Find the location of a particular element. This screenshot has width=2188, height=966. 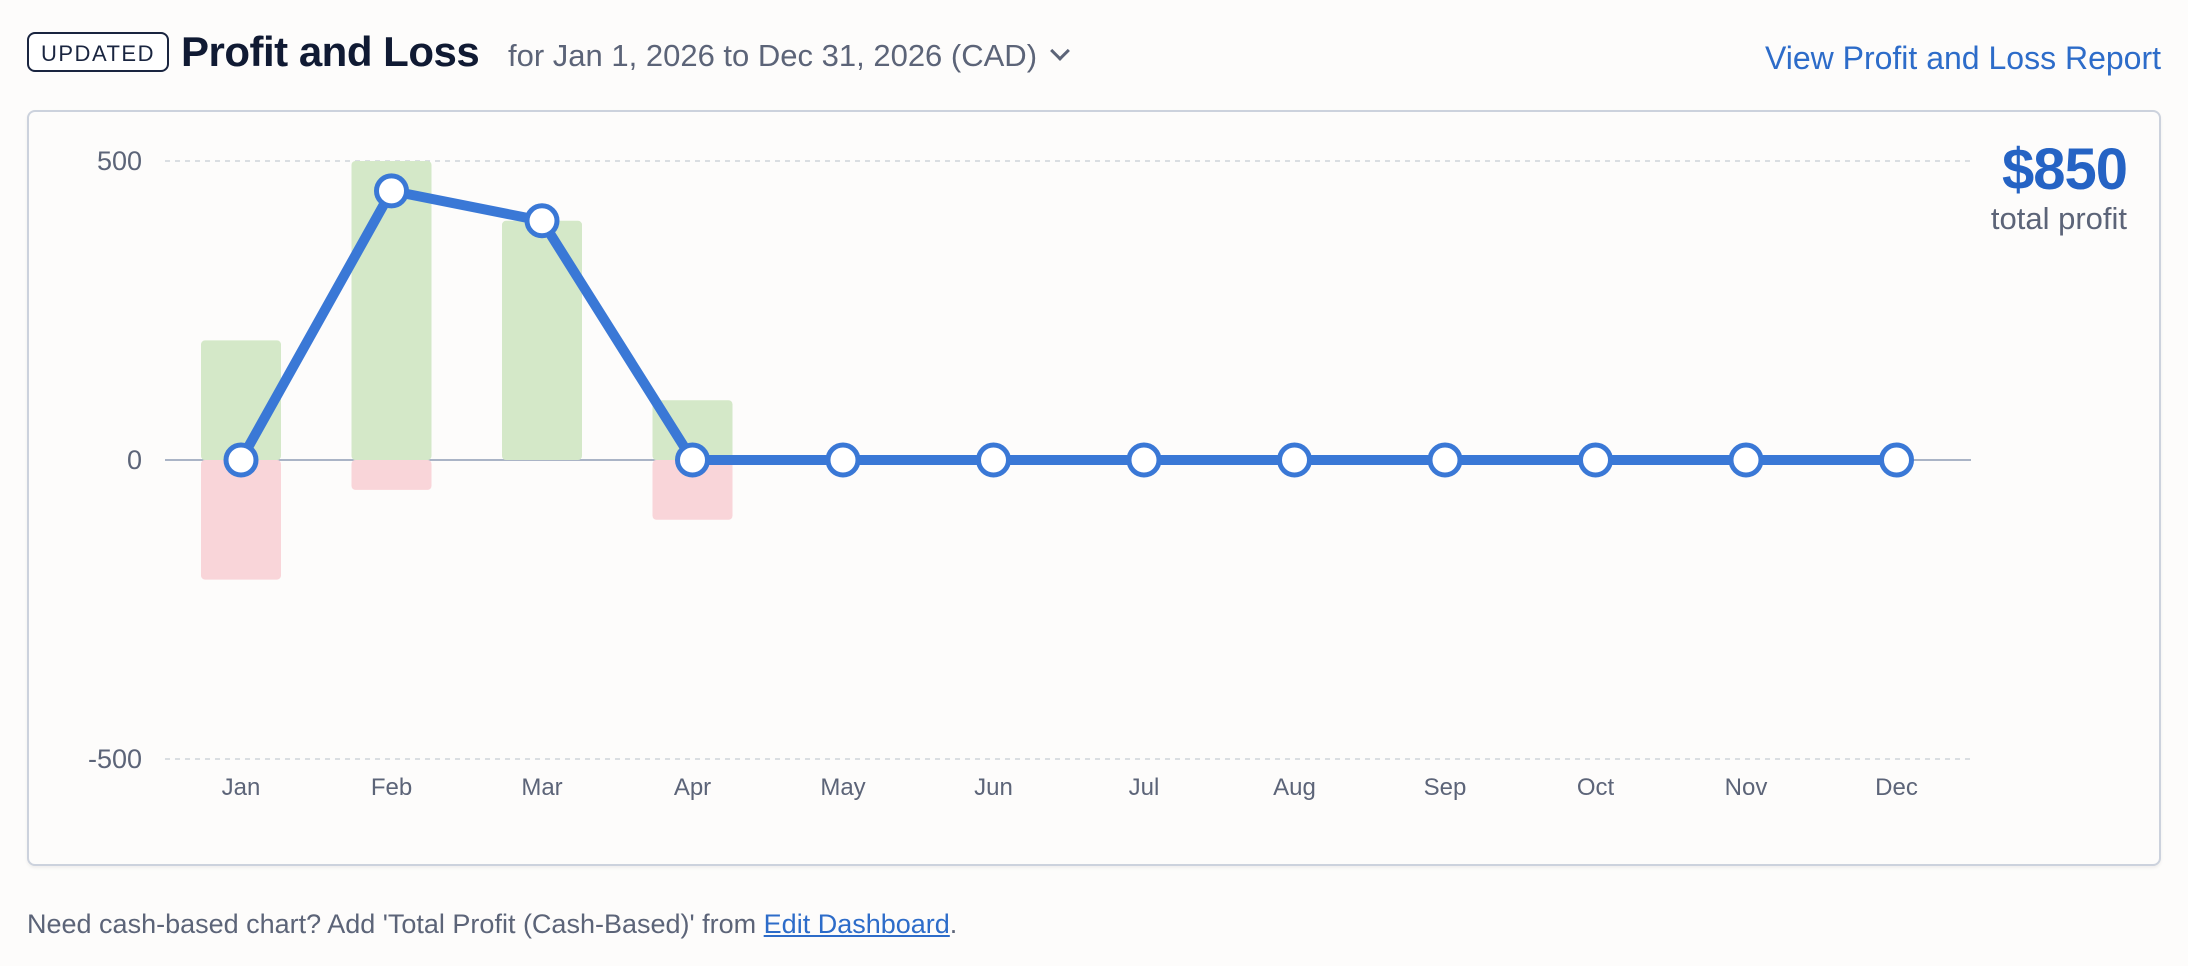

total-profit-label: total profit is located at coordinates (2058, 218).